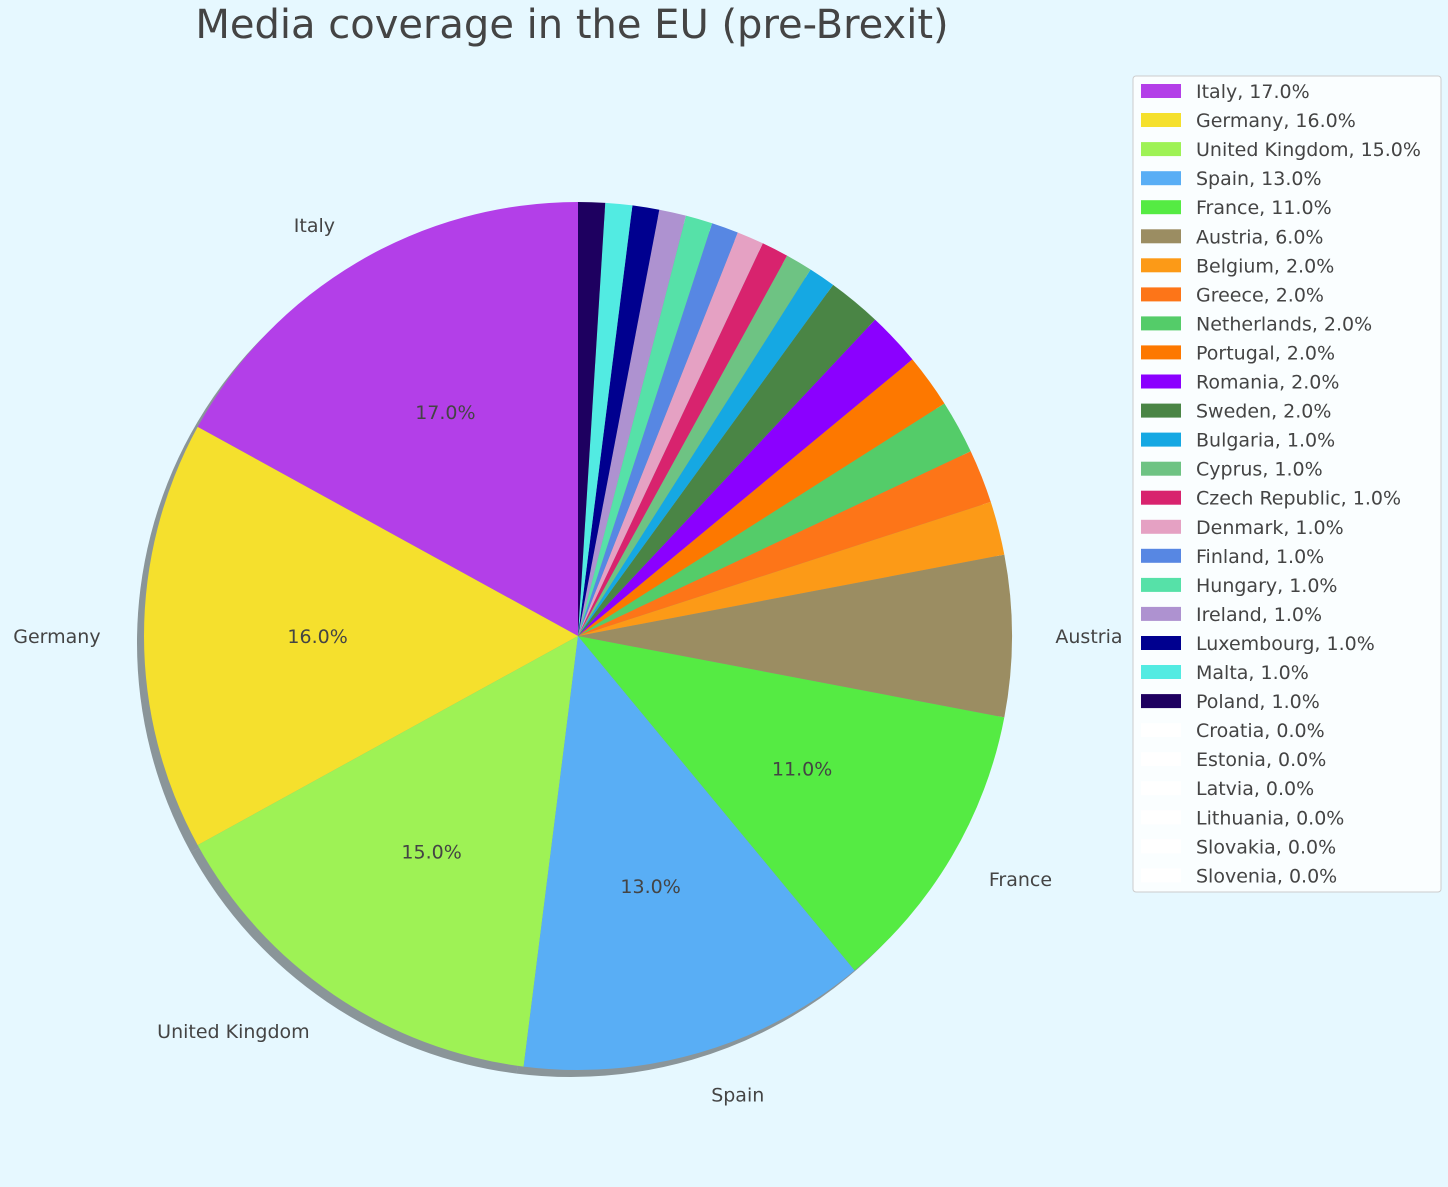  What do you see at coordinates (1161, 759) in the screenshot?
I see `legend-swatch-estonia` at bounding box center [1161, 759].